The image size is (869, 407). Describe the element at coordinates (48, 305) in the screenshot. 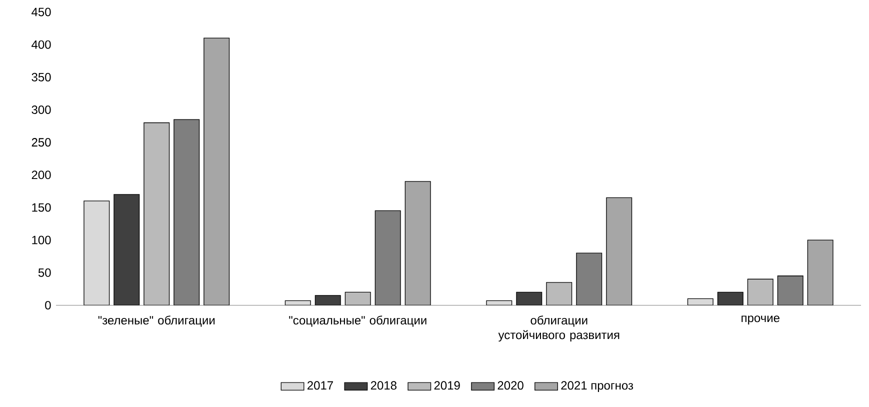

I see `y-tick-label: 0` at that location.